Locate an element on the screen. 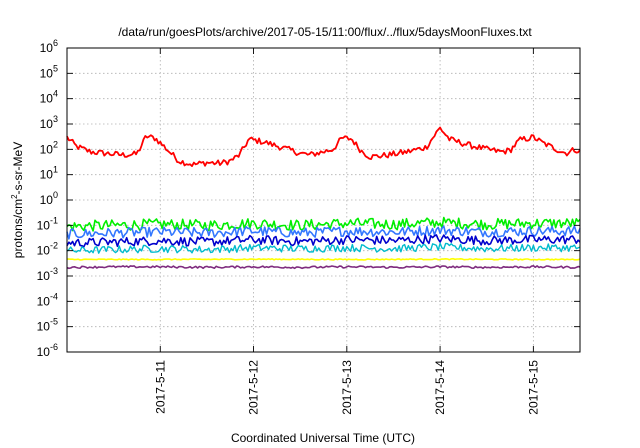 Image resolution: width=640 pixels, height=448 pixels. x-axis-label: Coordinated Universal Time (UTC) is located at coordinates (323, 438).